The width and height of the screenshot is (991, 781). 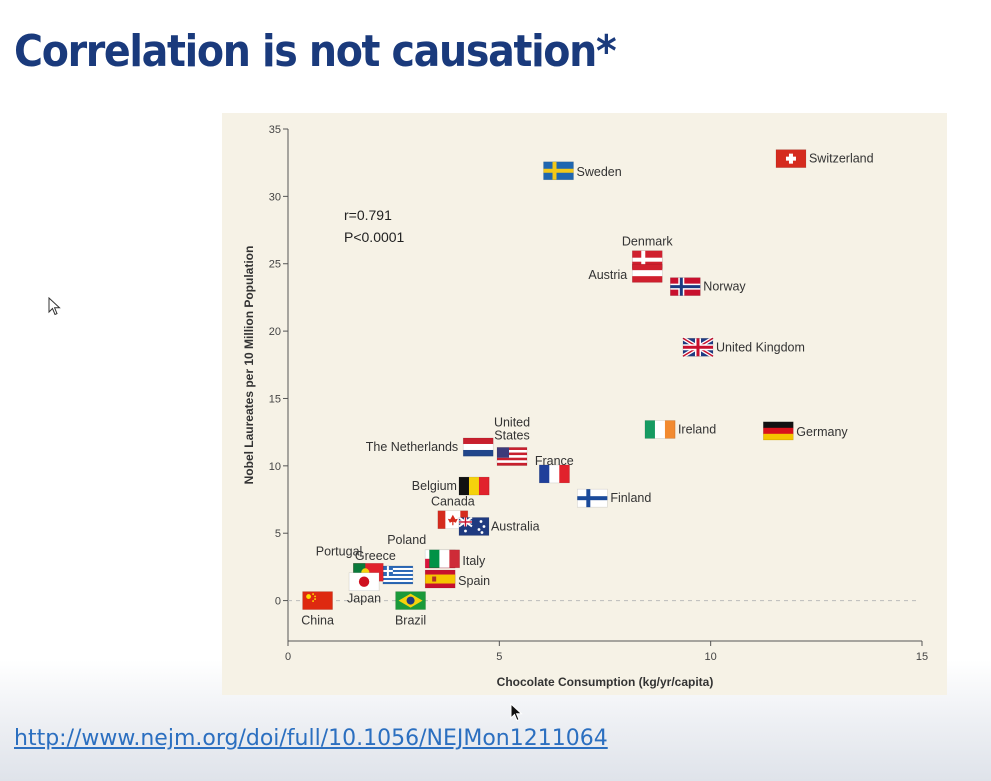 I want to click on point-label: United, so click(x=512, y=422).